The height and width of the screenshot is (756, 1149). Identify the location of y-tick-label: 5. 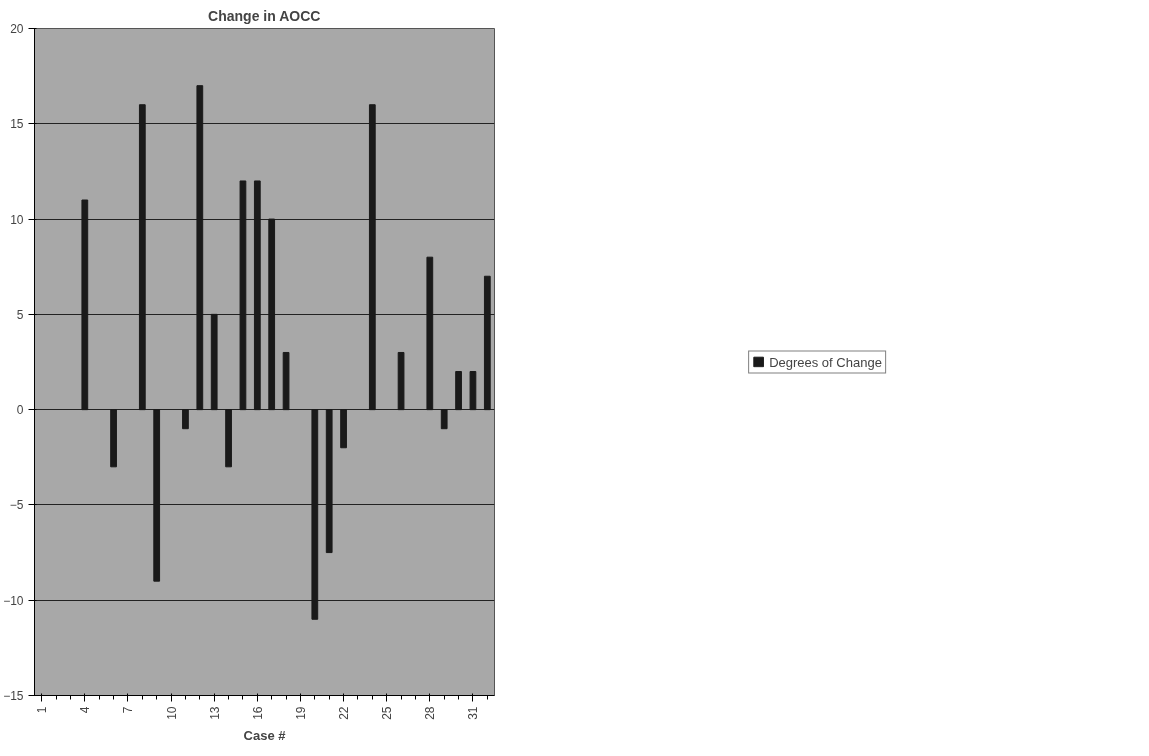
(20, 314).